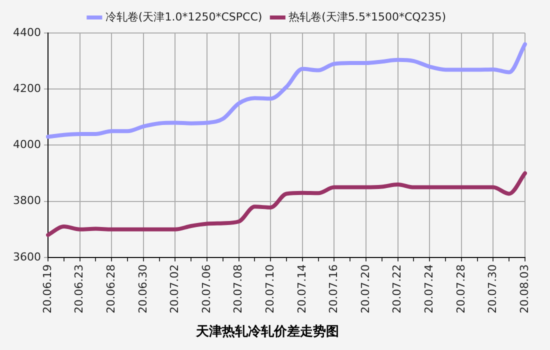 Image resolution: width=550 pixels, height=350 pixels. What do you see at coordinates (333, 289) in the screenshot?
I see `x-tick-label: 20.07.16` at bounding box center [333, 289].